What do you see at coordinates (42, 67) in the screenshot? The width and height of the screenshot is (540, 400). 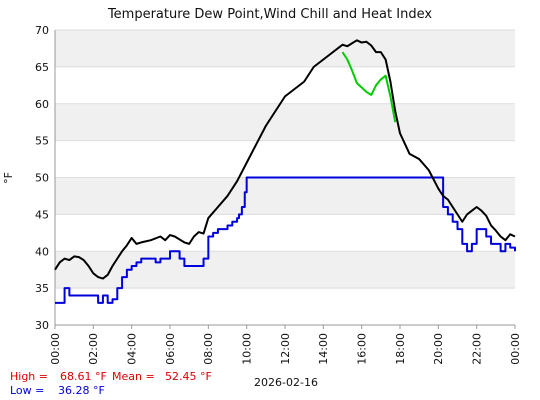 I see `y-tick-label: 65` at bounding box center [42, 67].